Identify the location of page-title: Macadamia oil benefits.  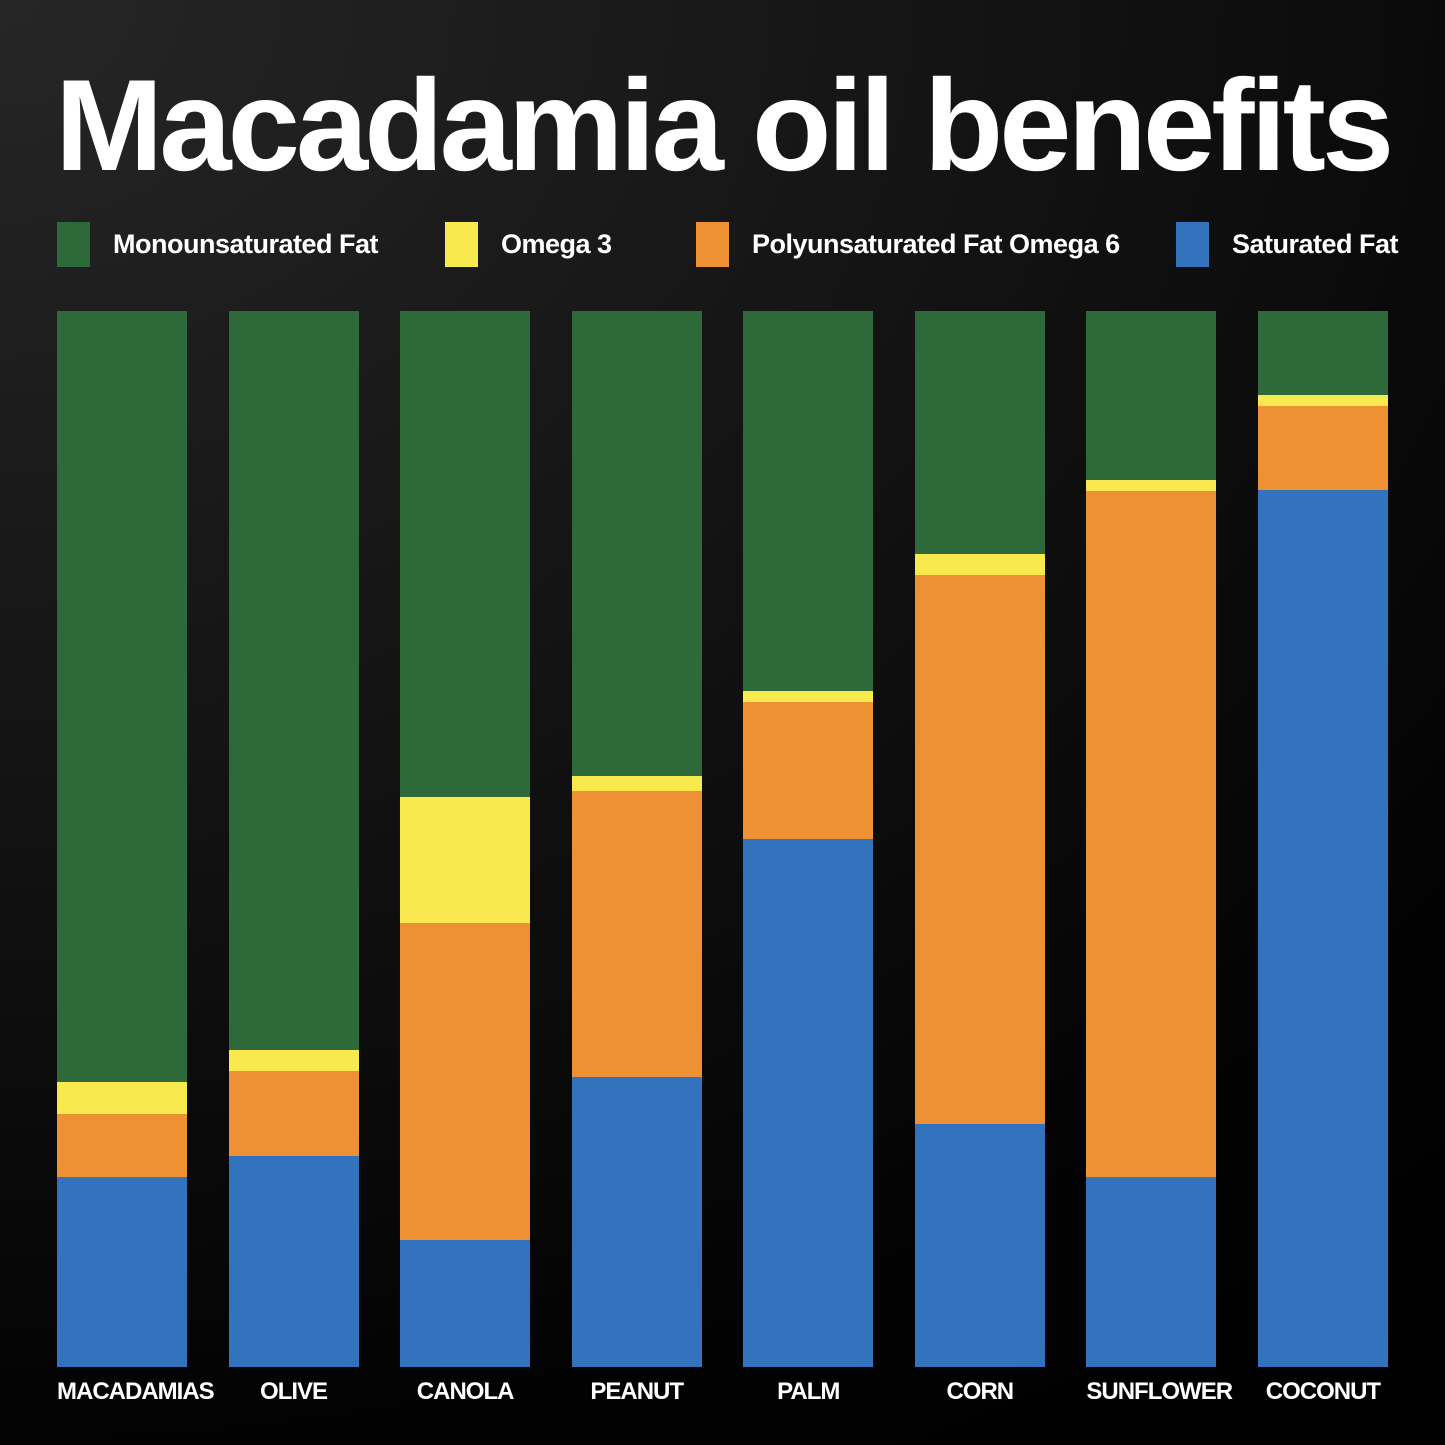
(724, 125).